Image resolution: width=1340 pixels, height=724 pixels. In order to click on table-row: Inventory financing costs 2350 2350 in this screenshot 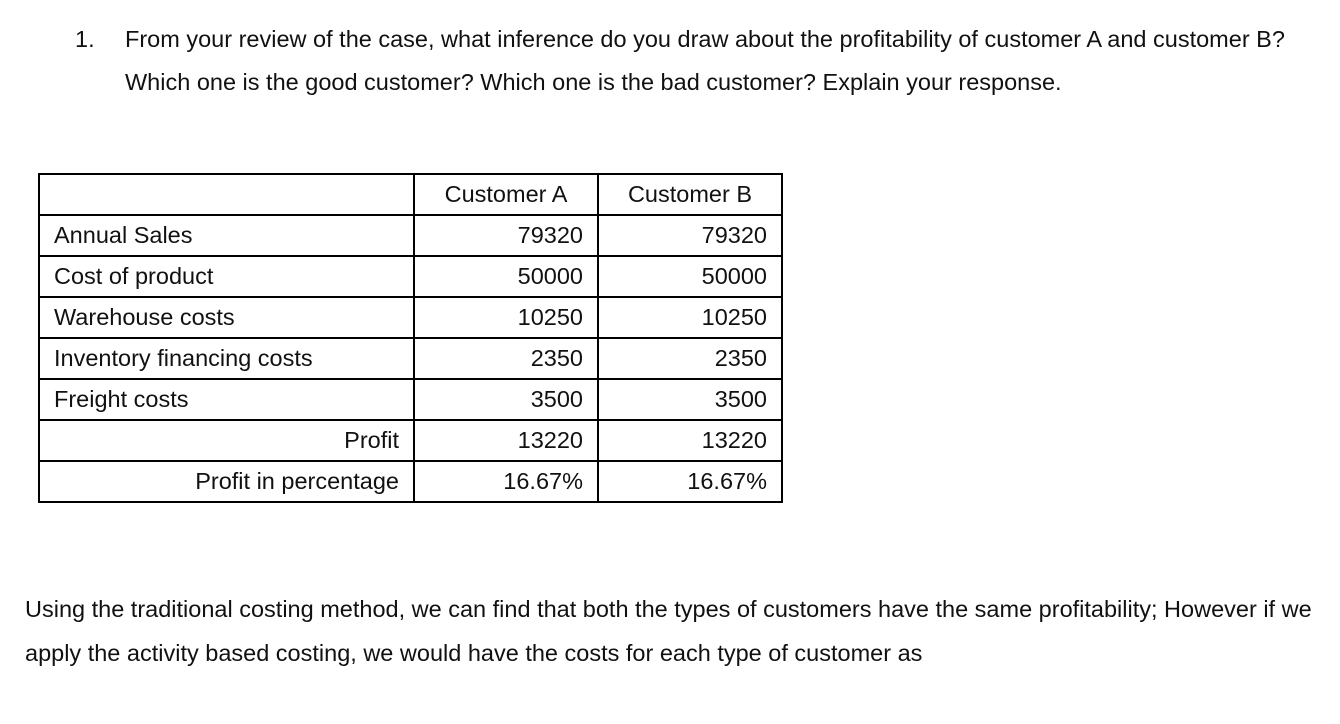, I will do `click(410, 358)`.